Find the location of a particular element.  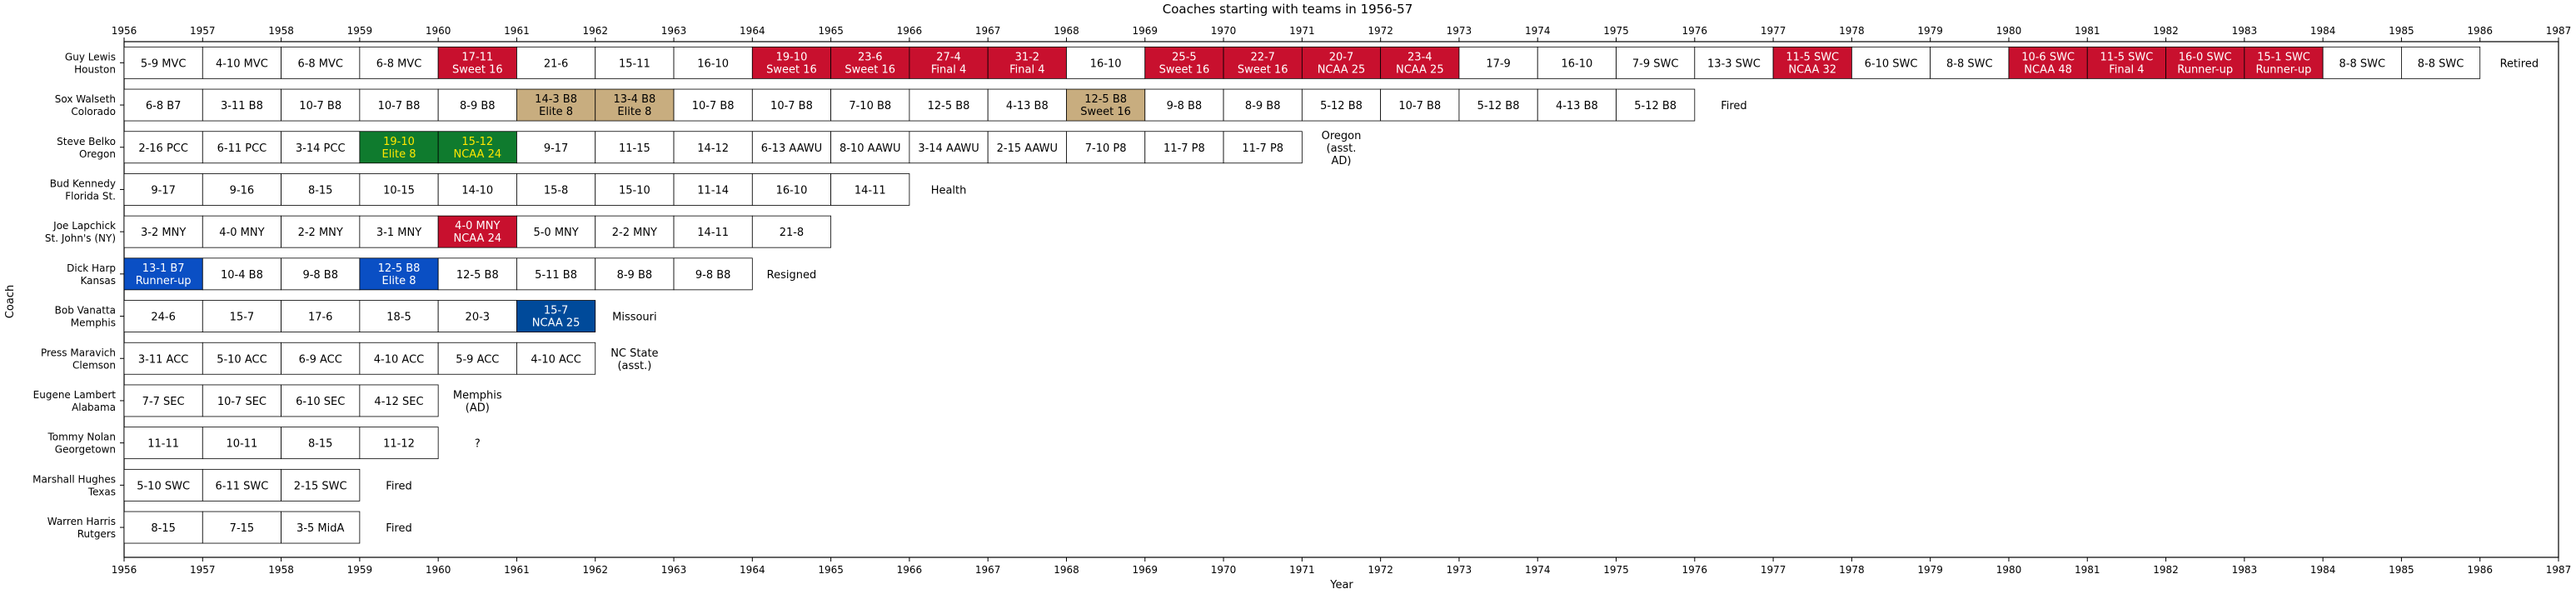

season-label: 12-5 B8 is located at coordinates (1105, 99).